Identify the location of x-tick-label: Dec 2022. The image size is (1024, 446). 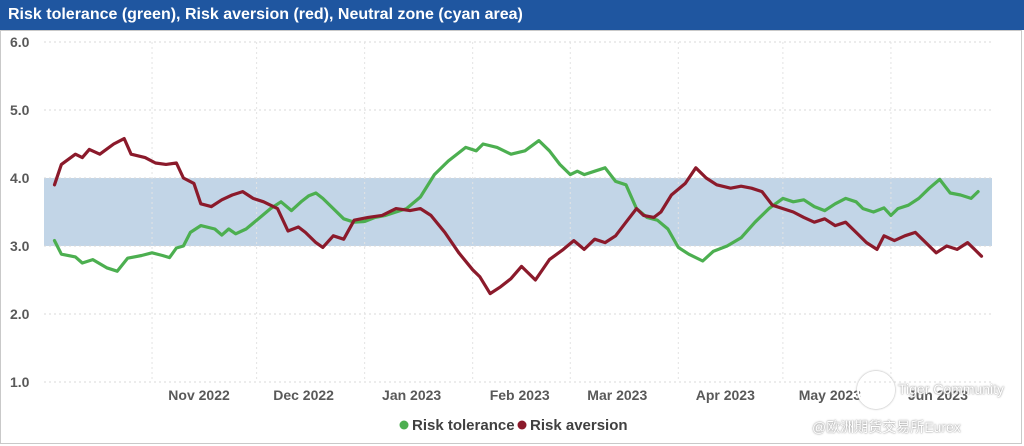
(303, 395).